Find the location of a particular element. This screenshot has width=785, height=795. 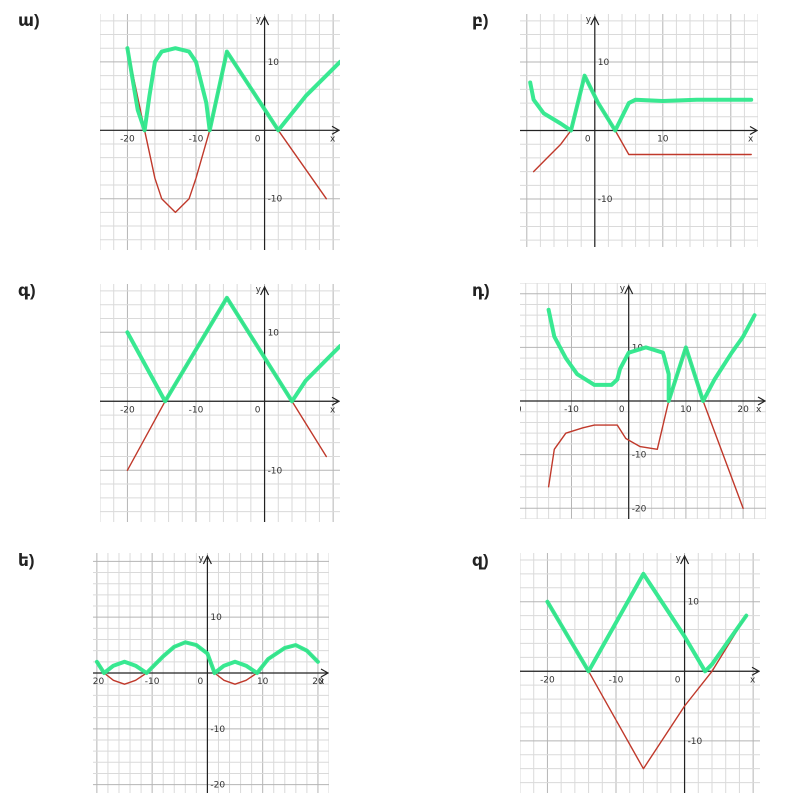

chart-a: x y -20 -10 0 10 -10 is located at coordinates (220, 132).